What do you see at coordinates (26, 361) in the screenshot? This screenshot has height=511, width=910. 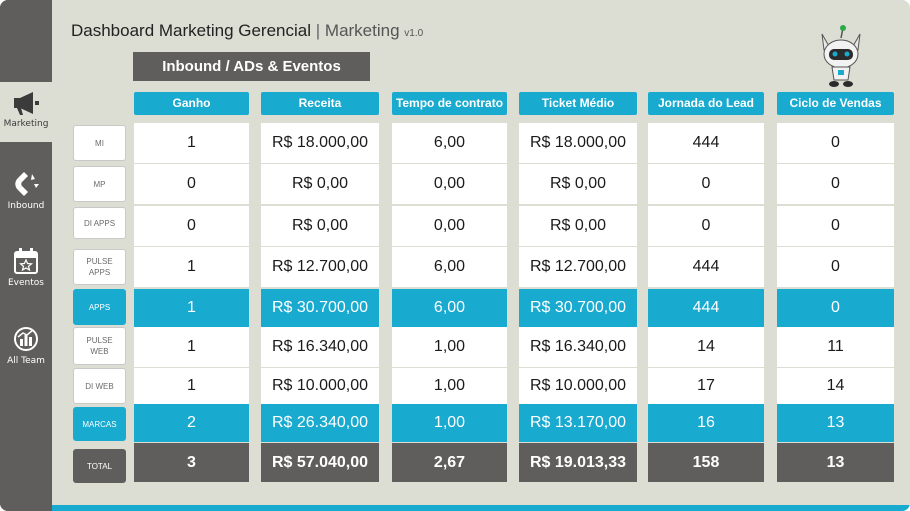 I see `sidebar-item-label: All Team` at bounding box center [26, 361].